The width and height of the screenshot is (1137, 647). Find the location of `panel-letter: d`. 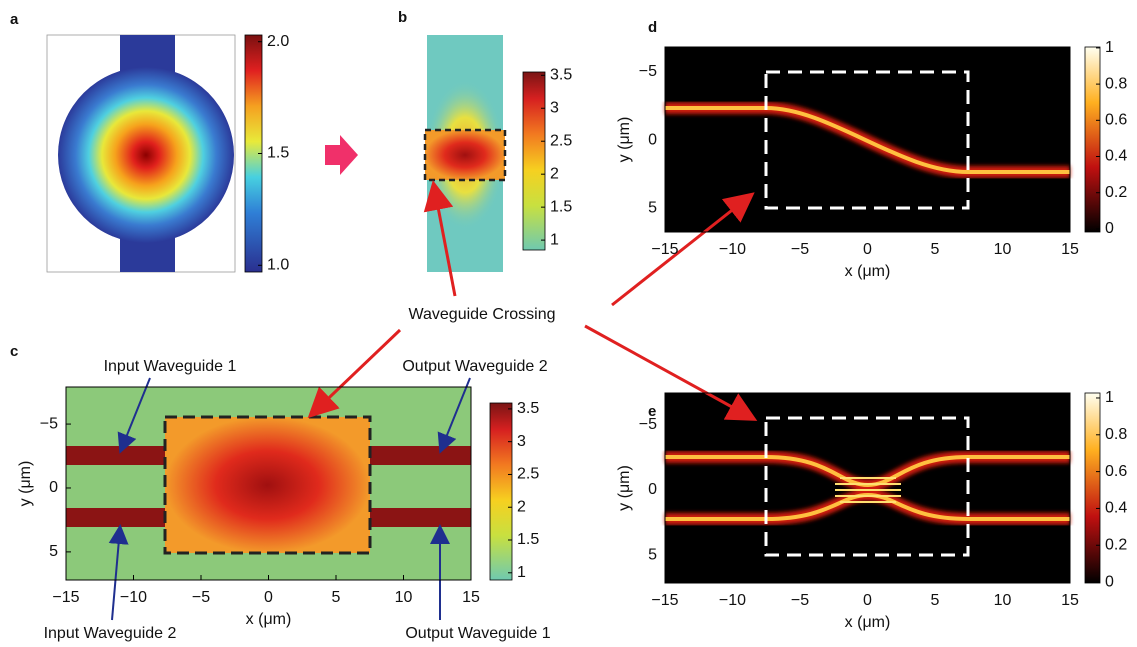

panel-letter: d is located at coordinates (652, 27).